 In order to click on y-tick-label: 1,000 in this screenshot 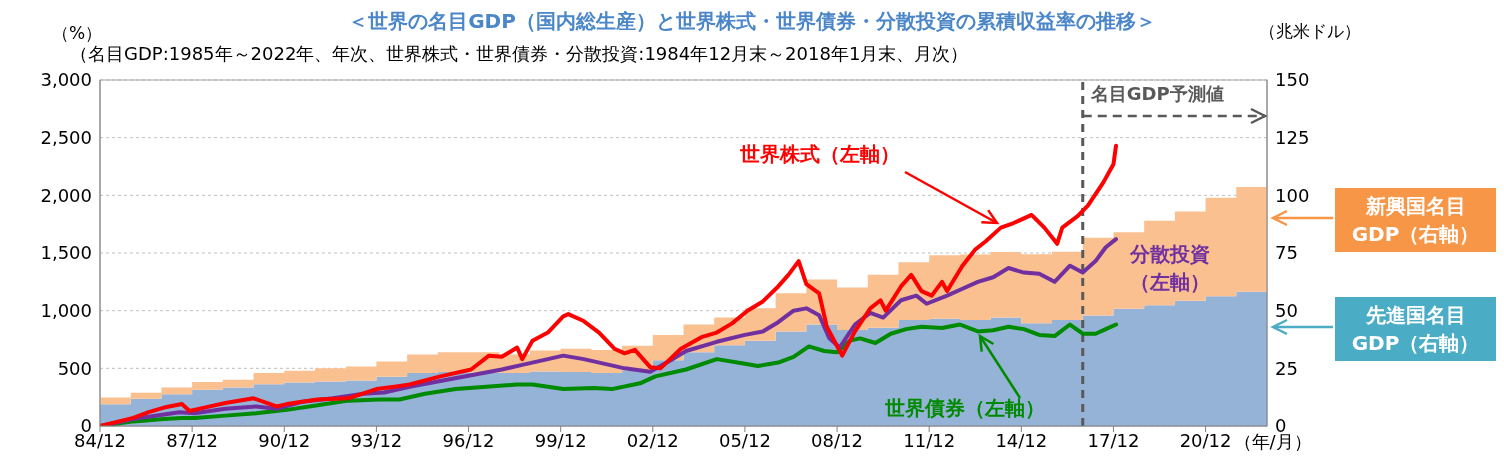, I will do `click(66, 311)`.